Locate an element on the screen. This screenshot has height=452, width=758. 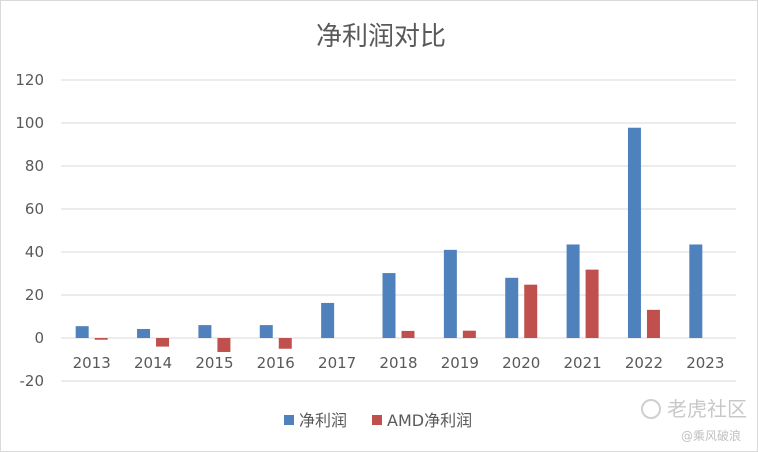
legend: 净利润 AMD净利润 is located at coordinates (378, 420).